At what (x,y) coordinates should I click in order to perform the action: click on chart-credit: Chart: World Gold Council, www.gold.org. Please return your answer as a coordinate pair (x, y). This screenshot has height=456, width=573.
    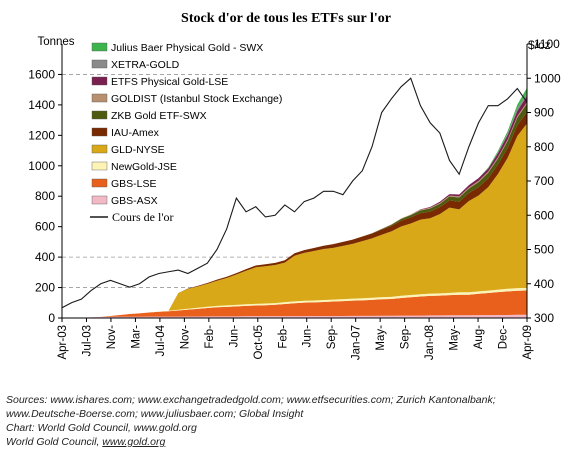
    Looking at the image, I should click on (101, 428).